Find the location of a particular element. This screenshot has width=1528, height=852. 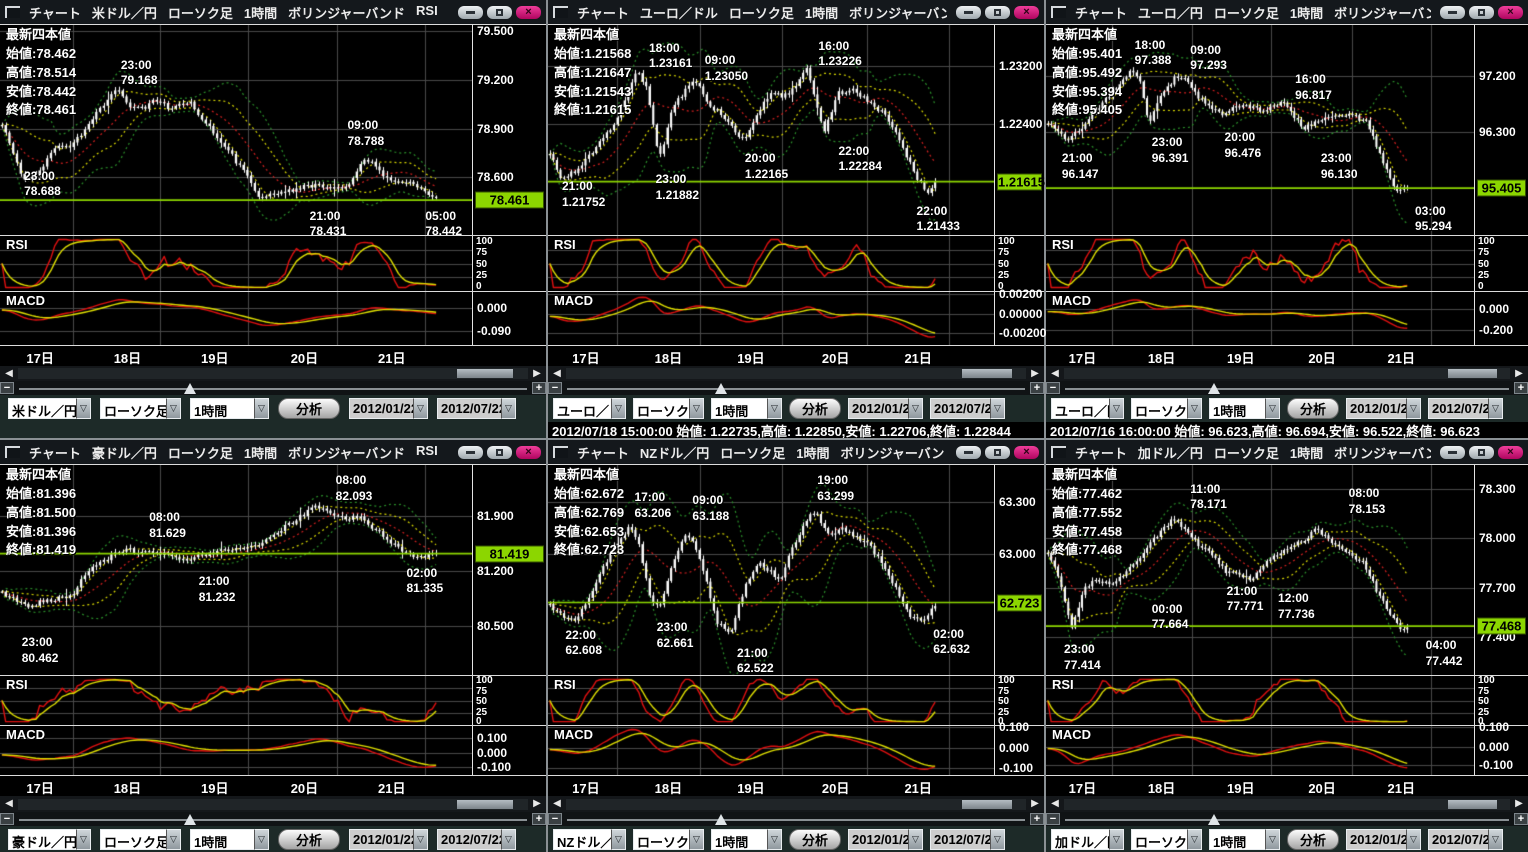

pair-select: ユーロ／円 is located at coordinates (1080, 408).